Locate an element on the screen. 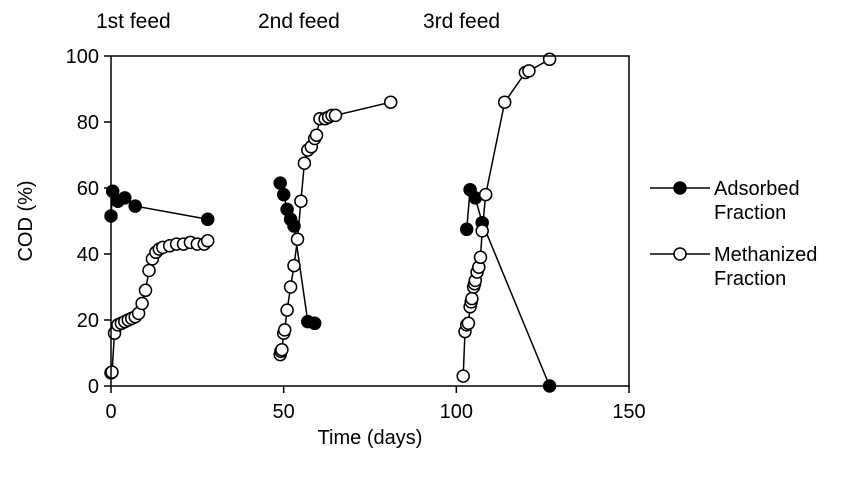 This screenshot has width=846, height=478. annotation-1st-feed: 1st feed is located at coordinates (133, 21).